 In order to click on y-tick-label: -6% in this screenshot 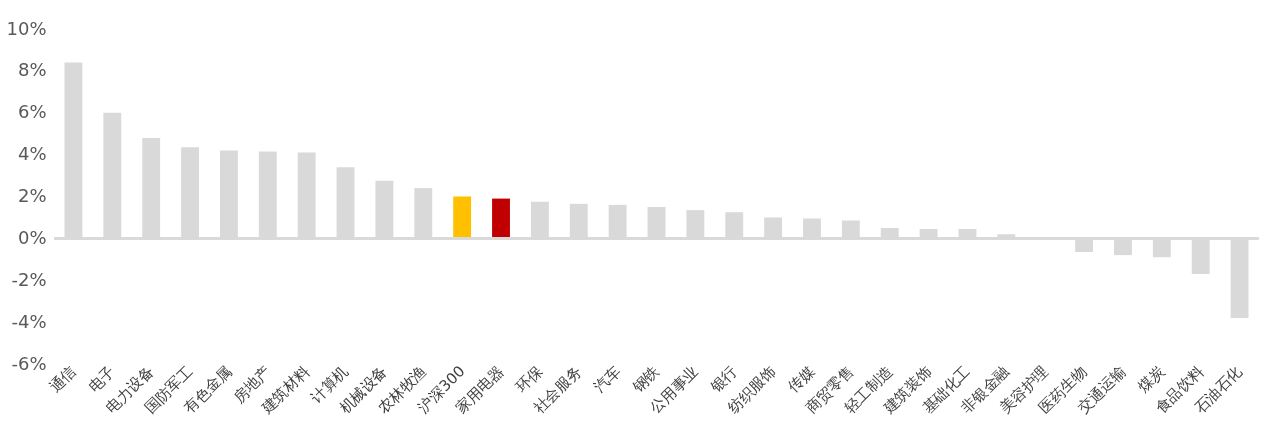, I will do `click(29, 363)`.